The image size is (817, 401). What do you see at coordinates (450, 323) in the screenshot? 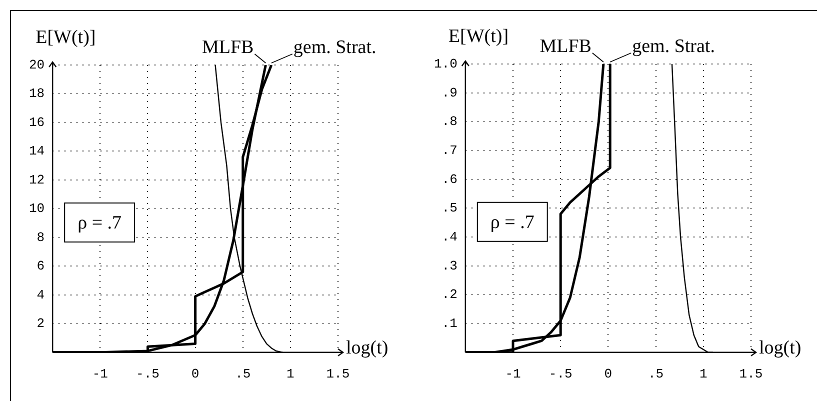
I see `y-tick-label: .1` at bounding box center [450, 323].